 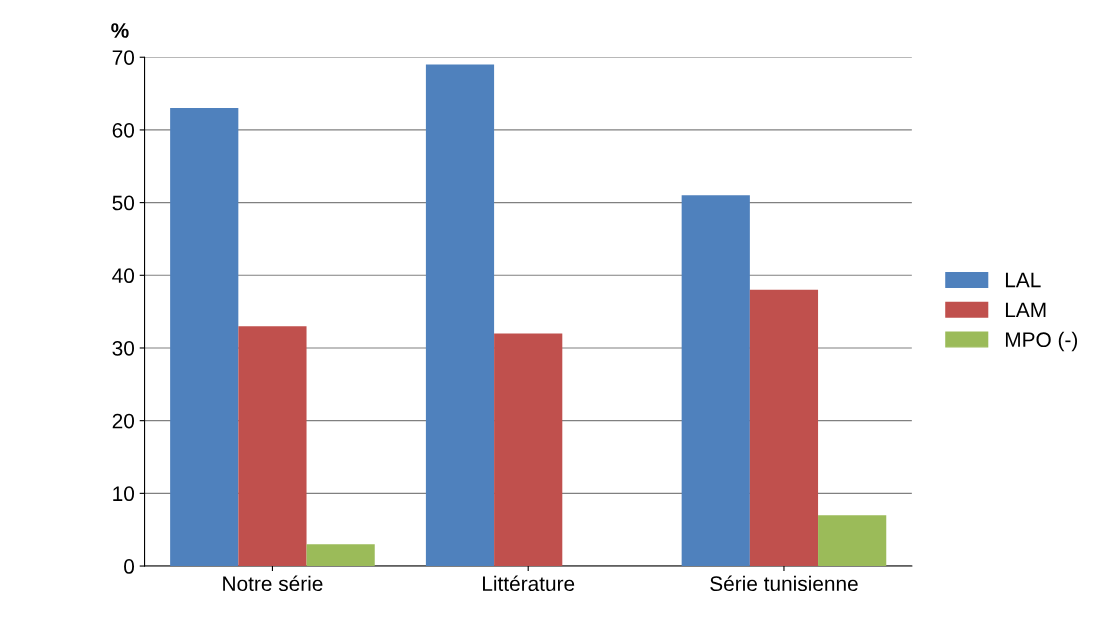 I want to click on y-tick-label: 70, so click(x=123, y=57).